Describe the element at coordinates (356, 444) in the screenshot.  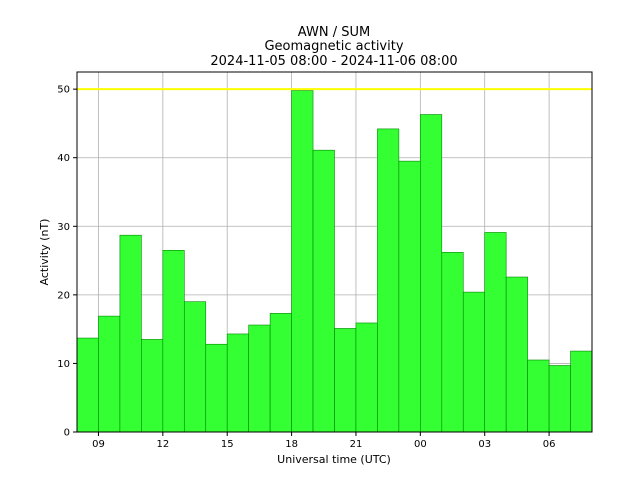
I see `x-tick-label-4: 21` at that location.